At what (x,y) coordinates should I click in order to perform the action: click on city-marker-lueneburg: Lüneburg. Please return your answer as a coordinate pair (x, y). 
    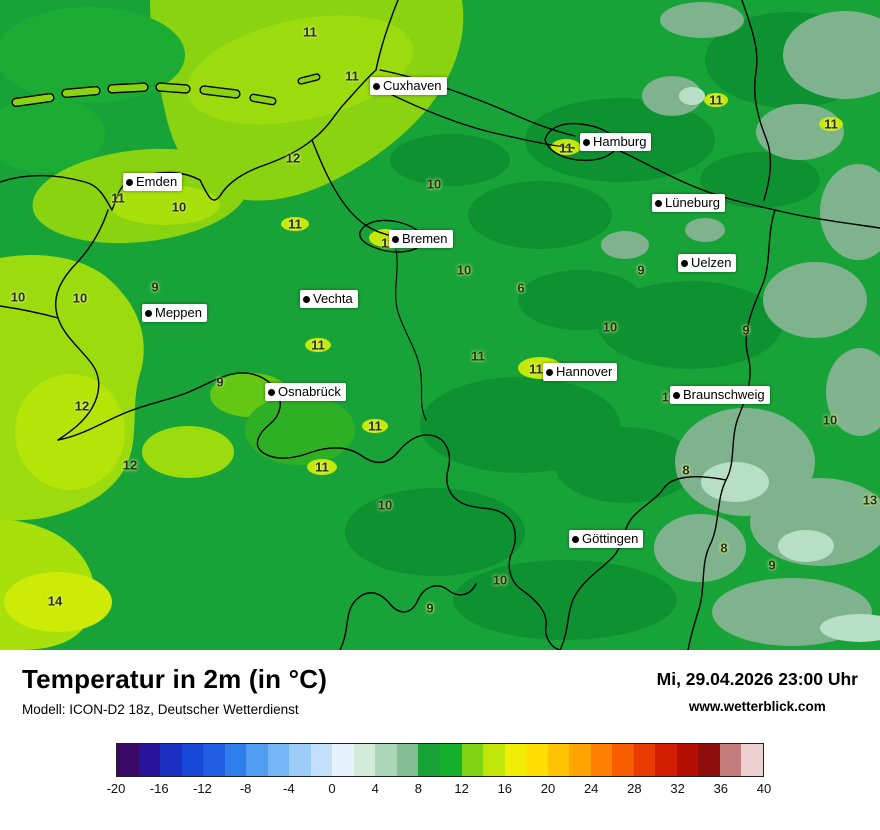
    Looking at the image, I should click on (688, 203).